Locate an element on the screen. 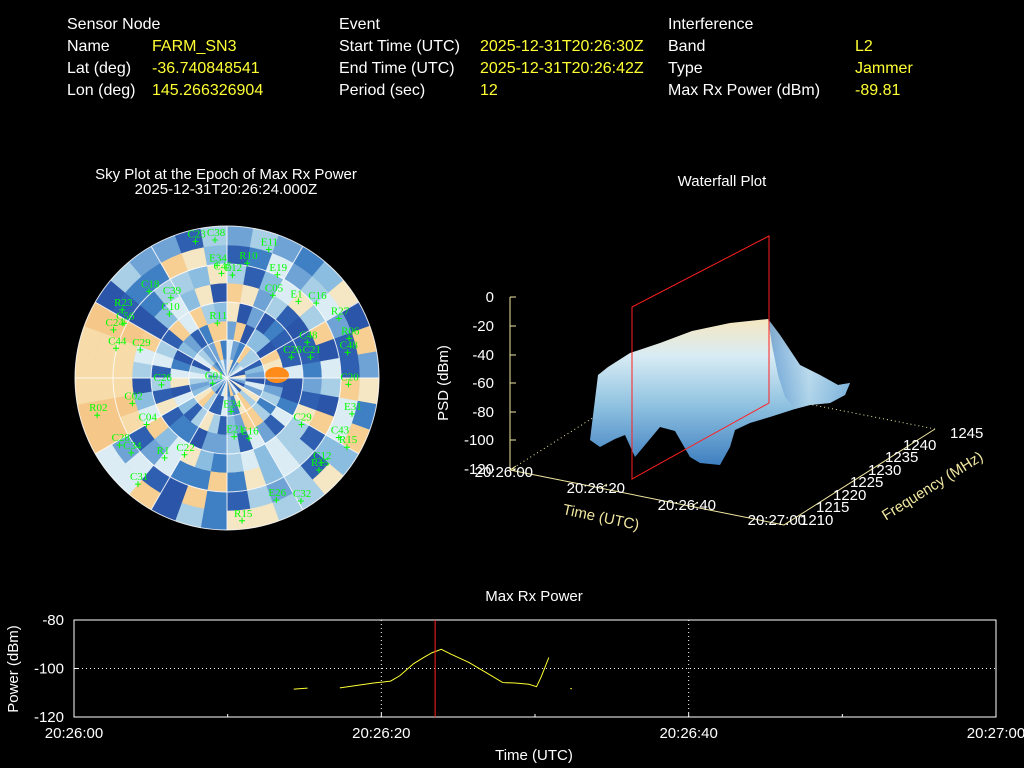 Image resolution: width=1024 pixels, height=768 pixels. event-period-value: 12 is located at coordinates (489, 90).